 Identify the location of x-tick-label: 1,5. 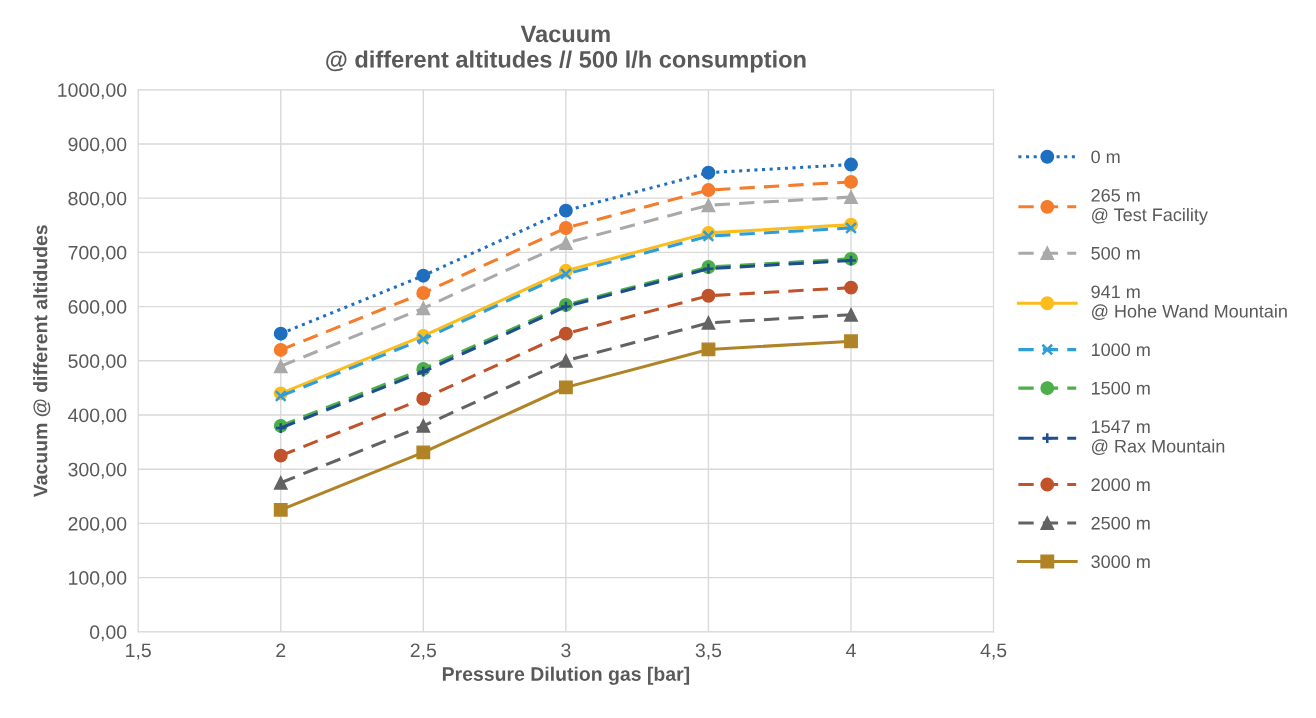
(138, 651).